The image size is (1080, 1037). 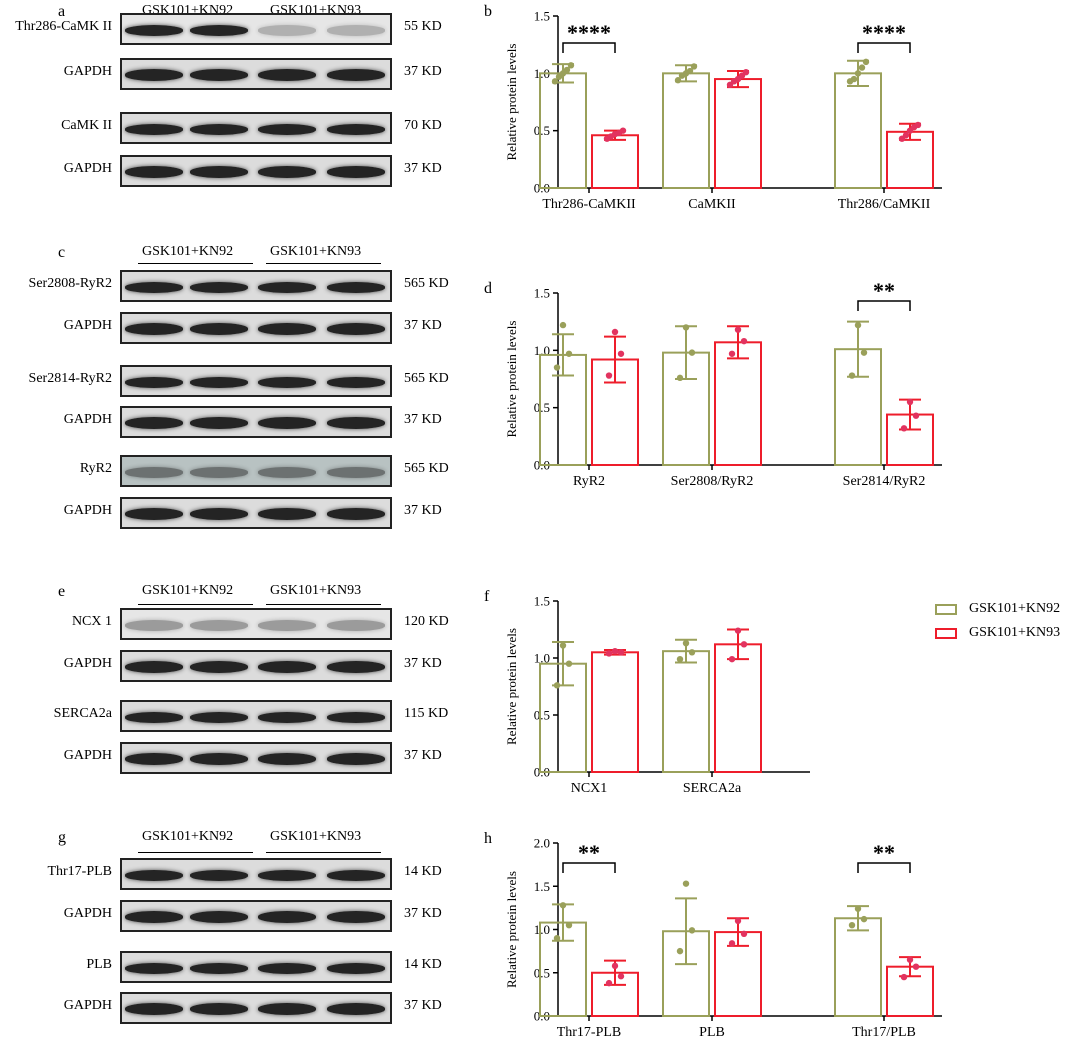 I want to click on x-tick-label: Thr286-CaMKII, so click(x=589, y=204).